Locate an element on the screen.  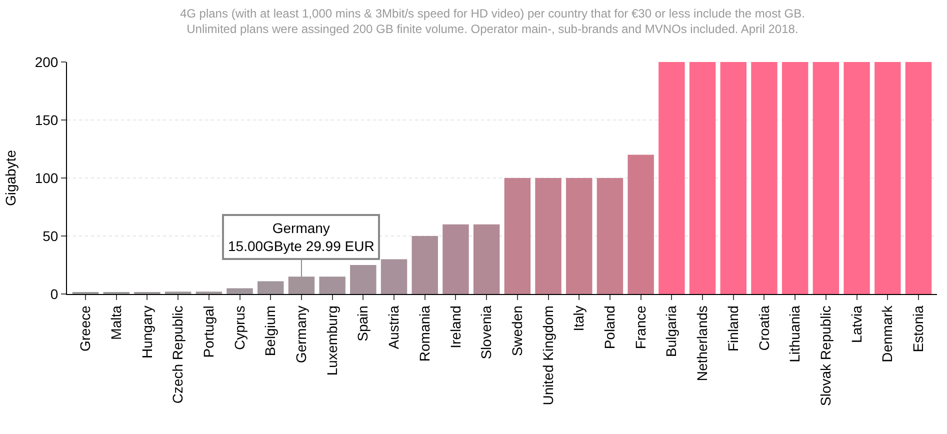
x-tick-label: United Kingdom is located at coordinates (548, 356).